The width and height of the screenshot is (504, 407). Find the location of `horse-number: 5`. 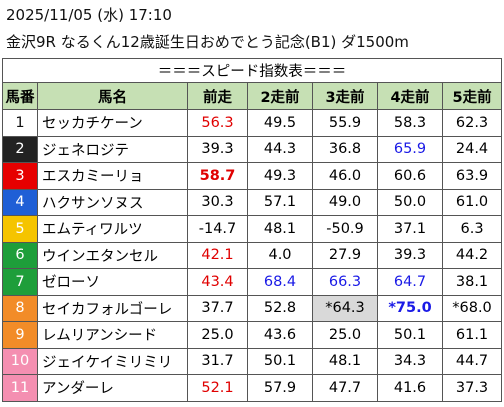

horse-number: 5 is located at coordinates (20, 229).